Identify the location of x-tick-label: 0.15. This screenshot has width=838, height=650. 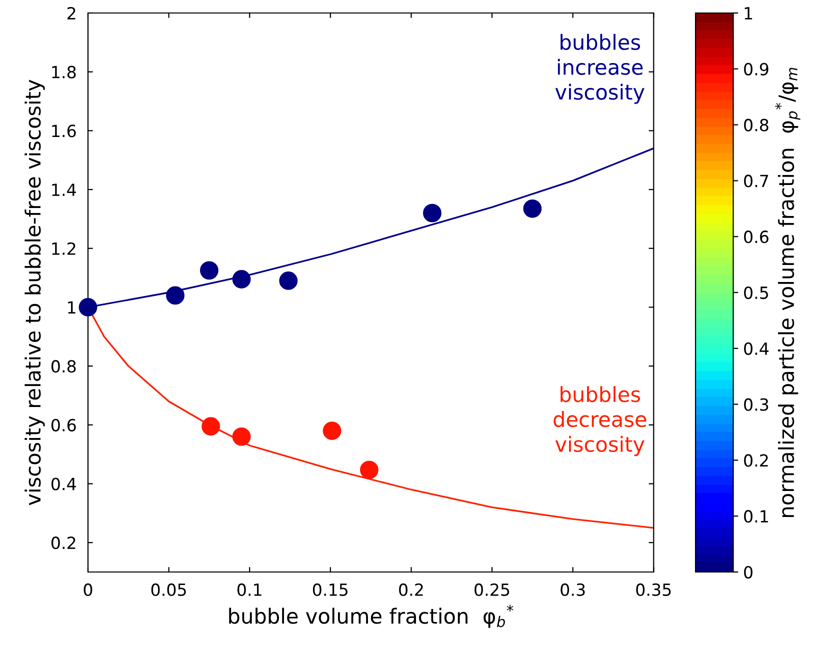
(330, 589).